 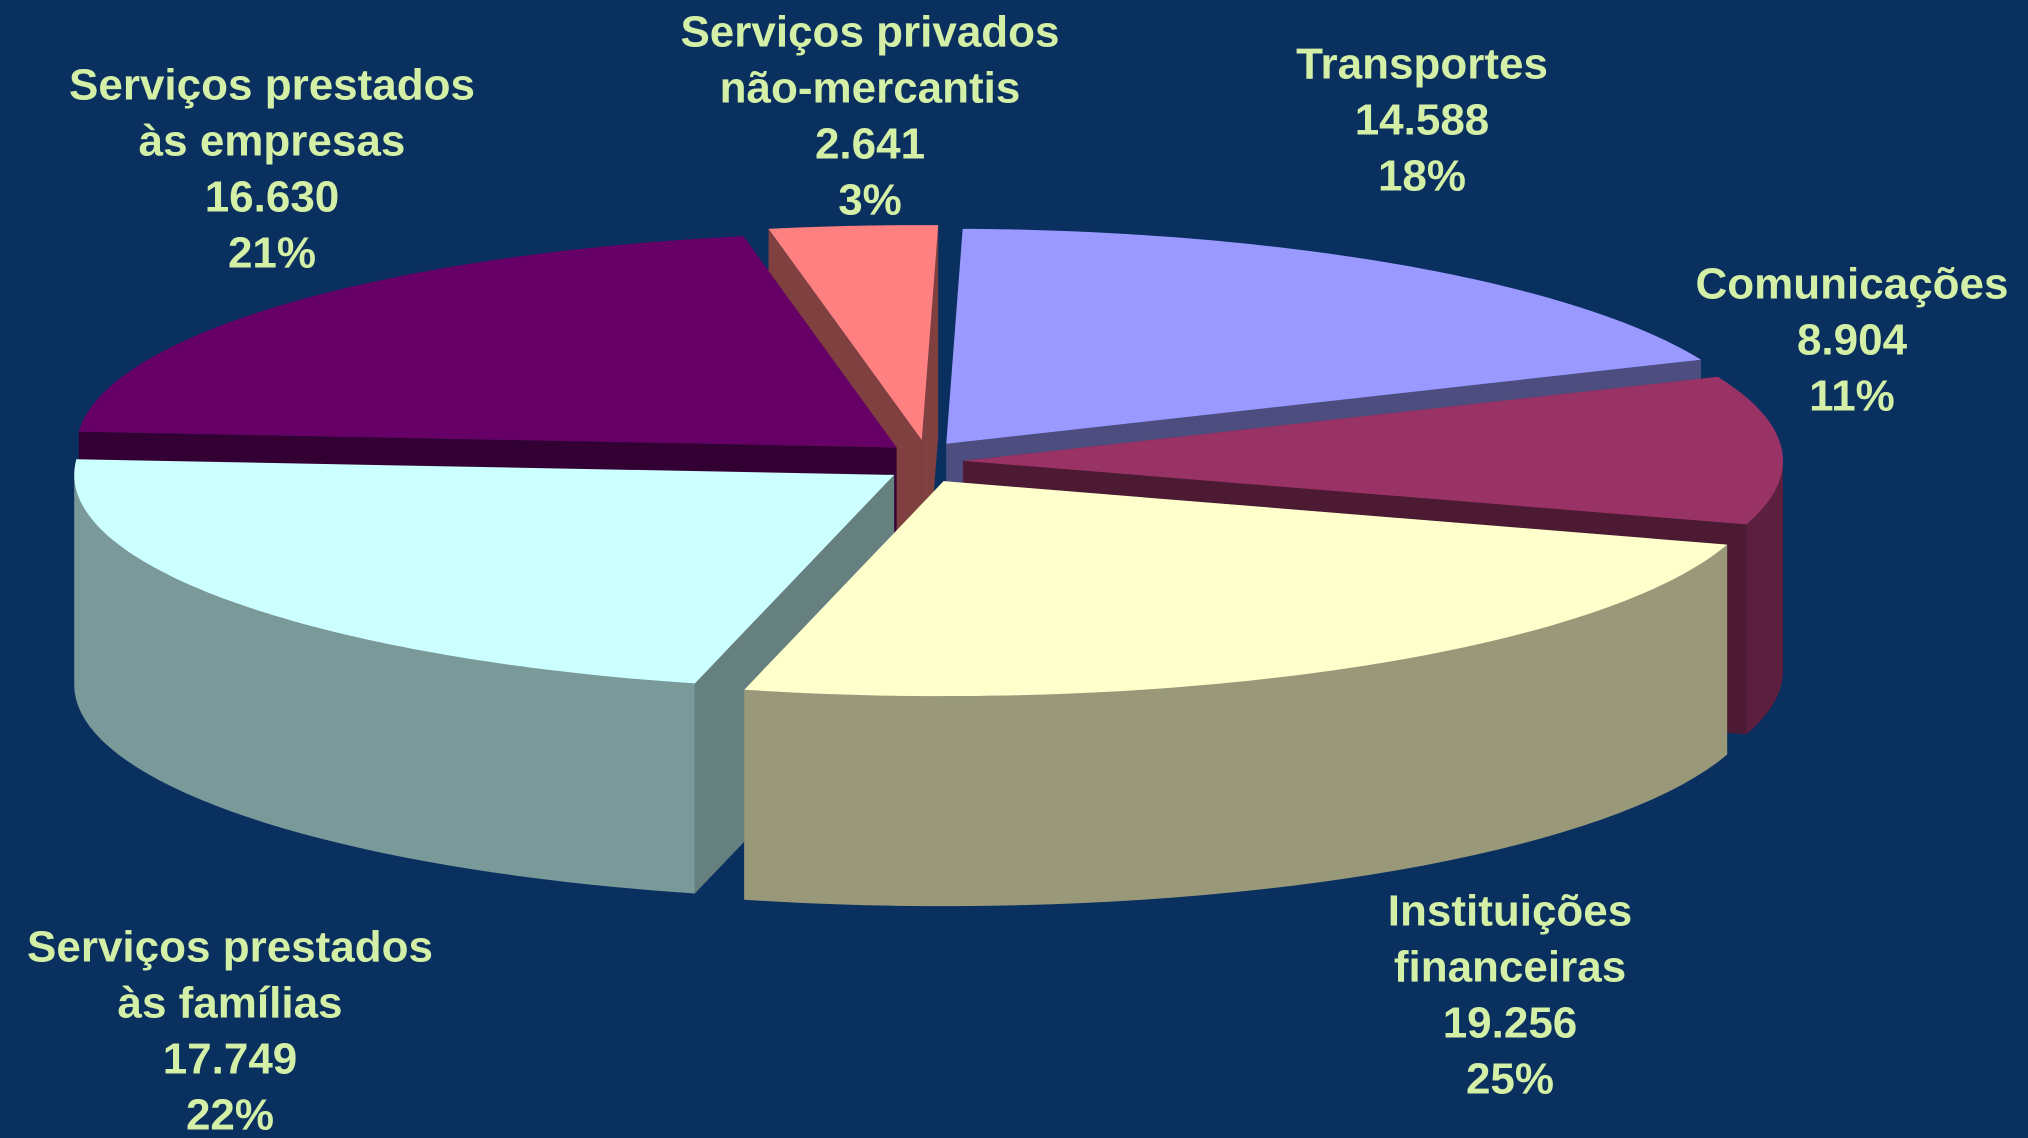 I want to click on value-label: 14.588, so click(x=1422, y=120).